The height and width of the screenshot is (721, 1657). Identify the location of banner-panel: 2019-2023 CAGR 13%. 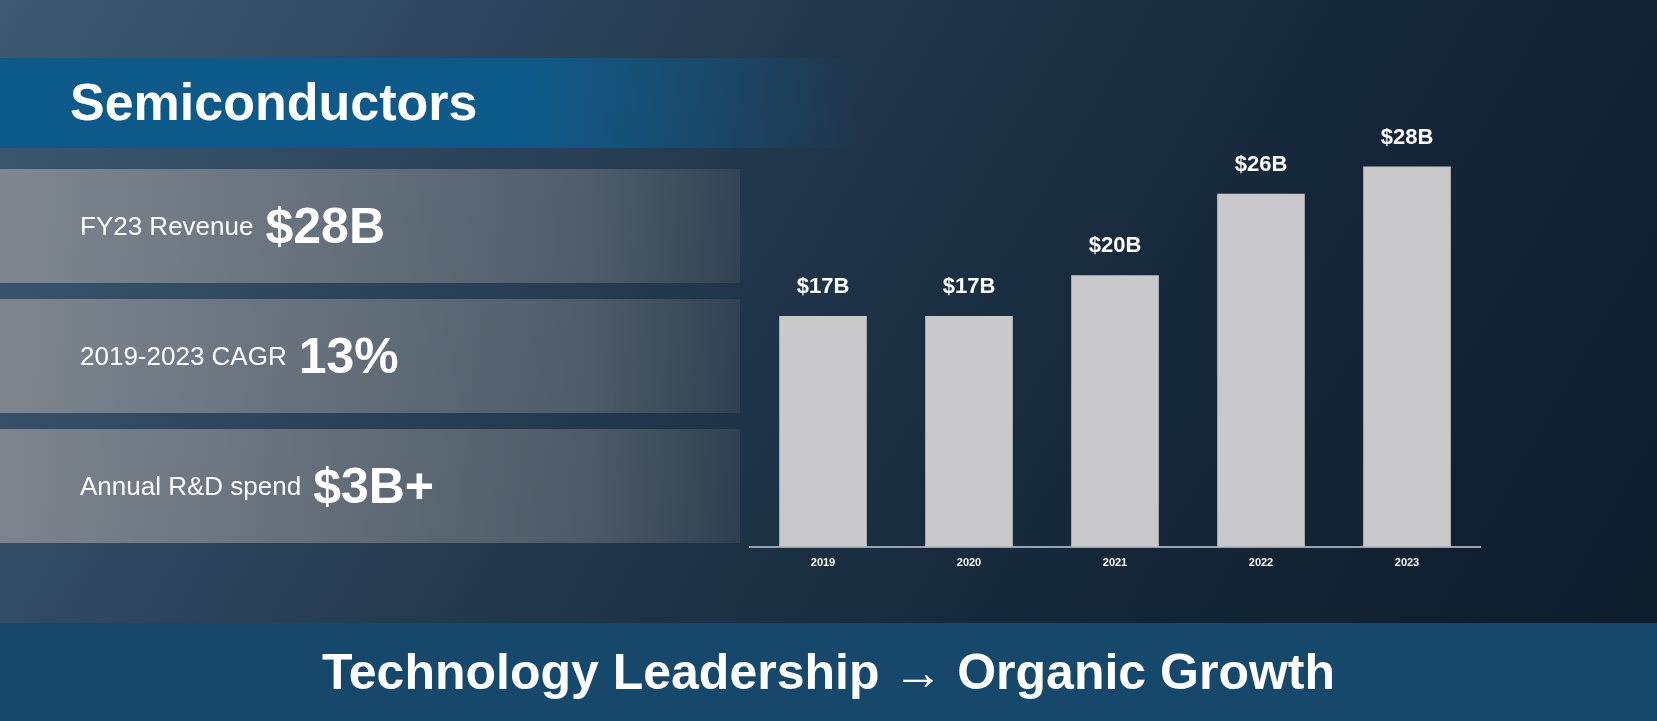
(370, 356).